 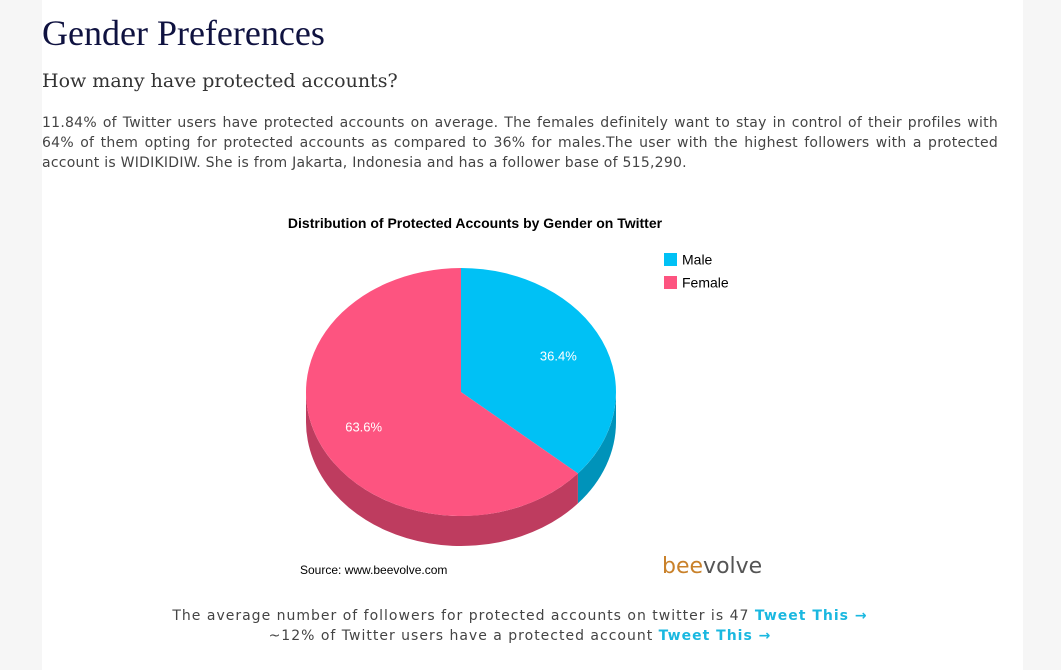 What do you see at coordinates (220, 81) in the screenshot?
I see `section-subtitle: How many have protected accounts?` at bounding box center [220, 81].